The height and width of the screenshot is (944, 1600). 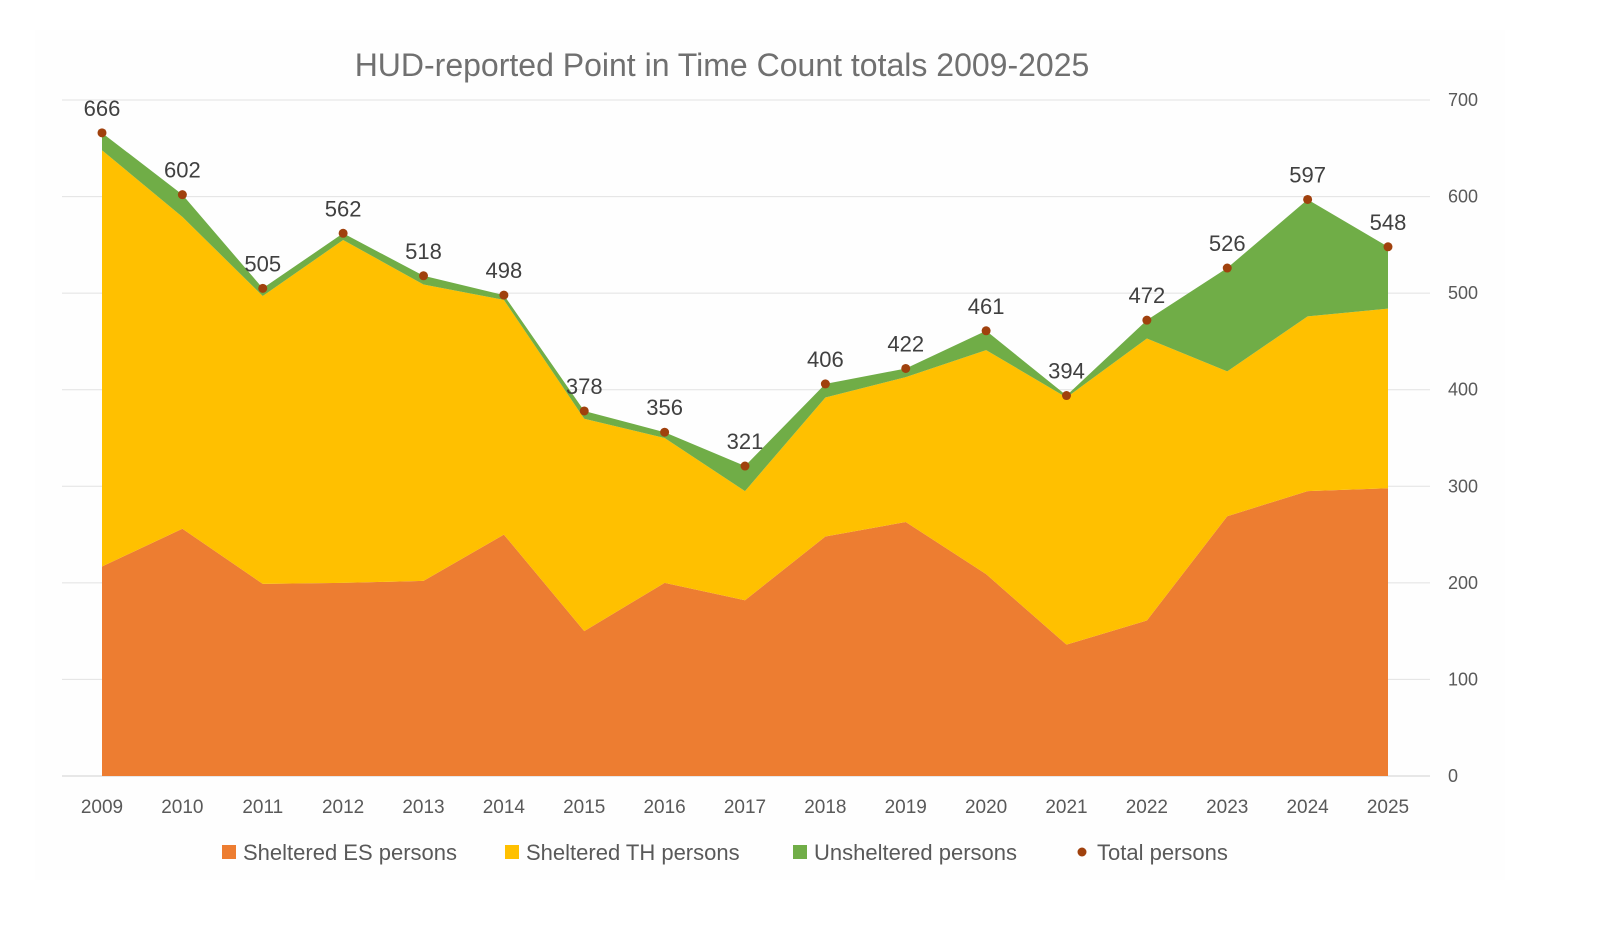 I want to click on data-label: 422, so click(x=905, y=343).